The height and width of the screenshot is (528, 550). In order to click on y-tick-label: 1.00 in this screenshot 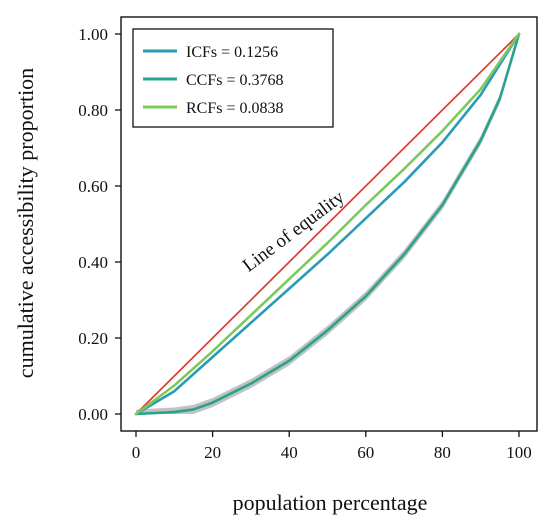, I will do `click(93, 34)`.